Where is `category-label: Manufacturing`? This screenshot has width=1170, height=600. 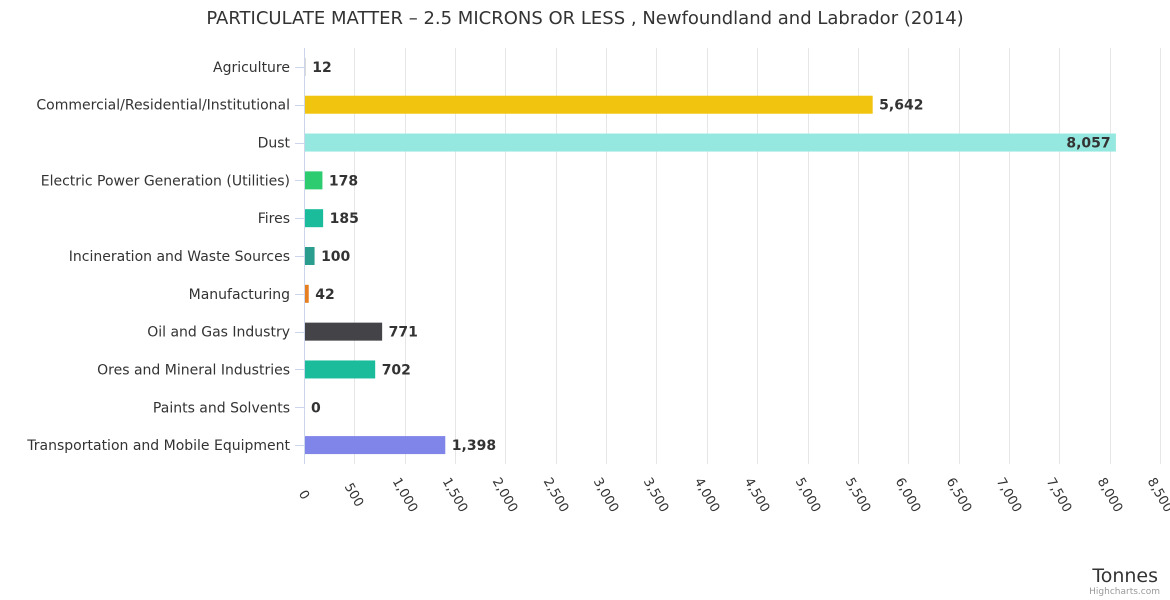 category-label: Manufacturing is located at coordinates (239, 295).